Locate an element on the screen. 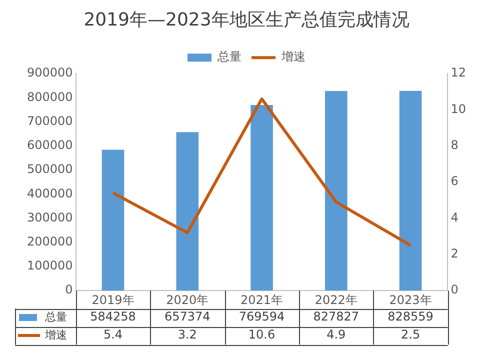 Image resolution: width=479 pixels, height=353 pixels. y-tick-label: 300000 is located at coordinates (49, 217).